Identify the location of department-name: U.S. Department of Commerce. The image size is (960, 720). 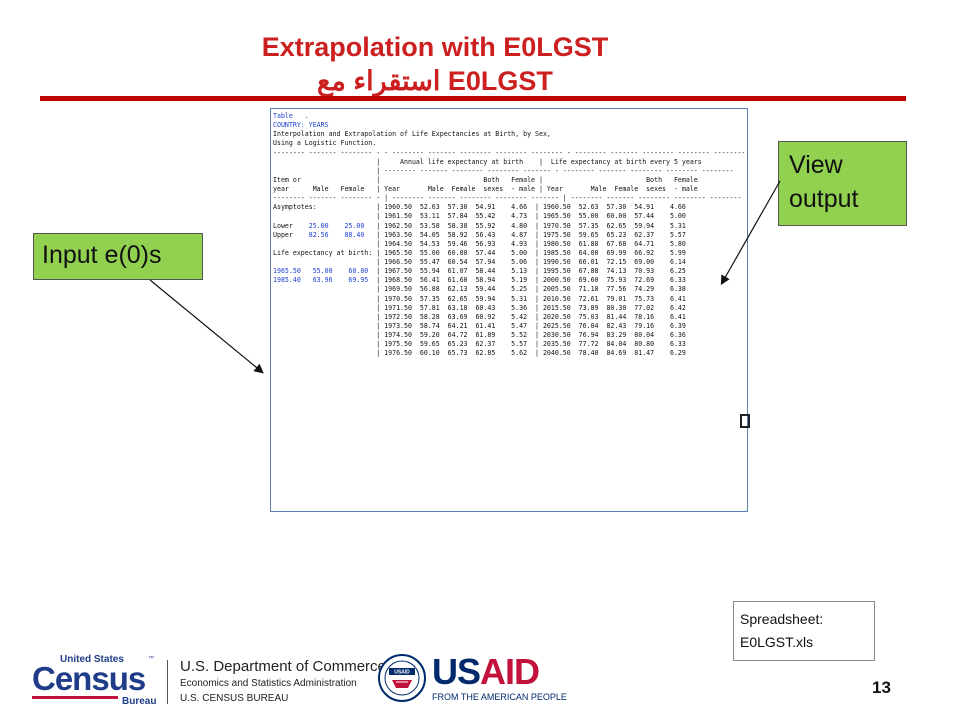
(283, 666).